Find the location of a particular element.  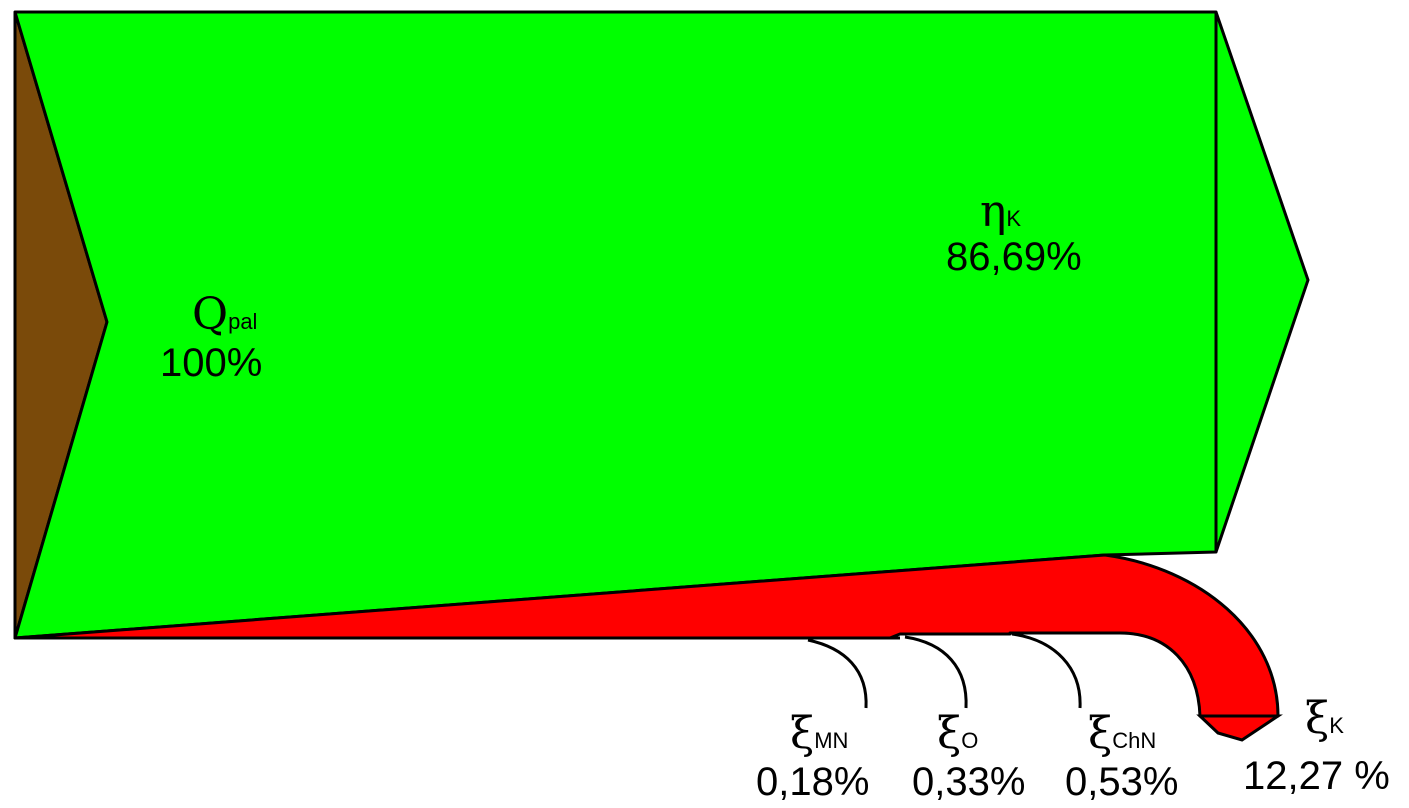

loss-value-mn: 0,18% is located at coordinates (813, 782).